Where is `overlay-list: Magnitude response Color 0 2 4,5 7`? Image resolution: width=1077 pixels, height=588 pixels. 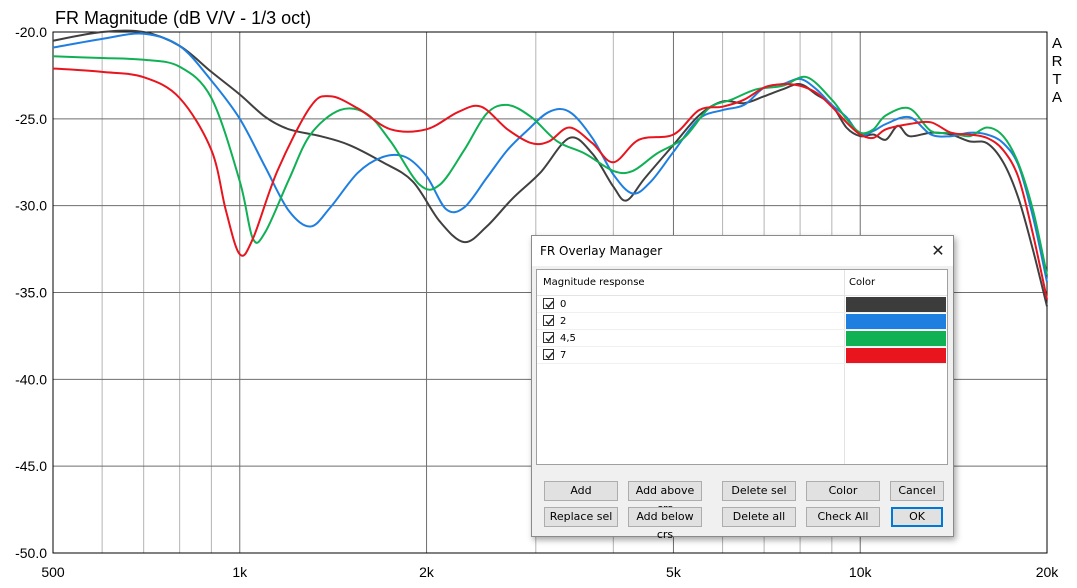
overlay-list: Magnitude response Color 0 2 4,5 7 is located at coordinates (742, 367).